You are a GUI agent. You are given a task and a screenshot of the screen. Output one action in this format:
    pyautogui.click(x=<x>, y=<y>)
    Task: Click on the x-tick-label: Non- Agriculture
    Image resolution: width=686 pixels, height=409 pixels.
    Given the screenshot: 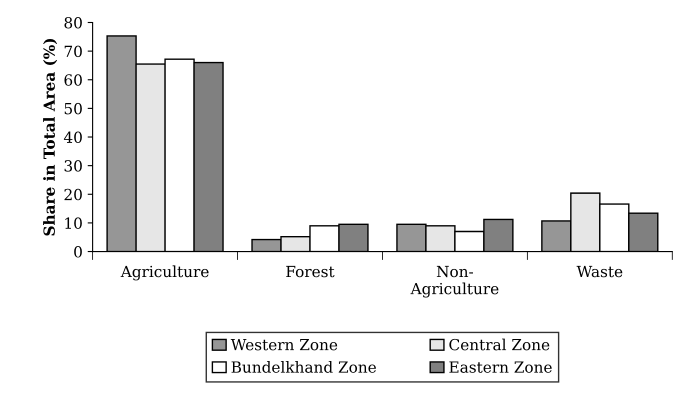 What is the action you would take?
    pyautogui.click(x=454, y=282)
    